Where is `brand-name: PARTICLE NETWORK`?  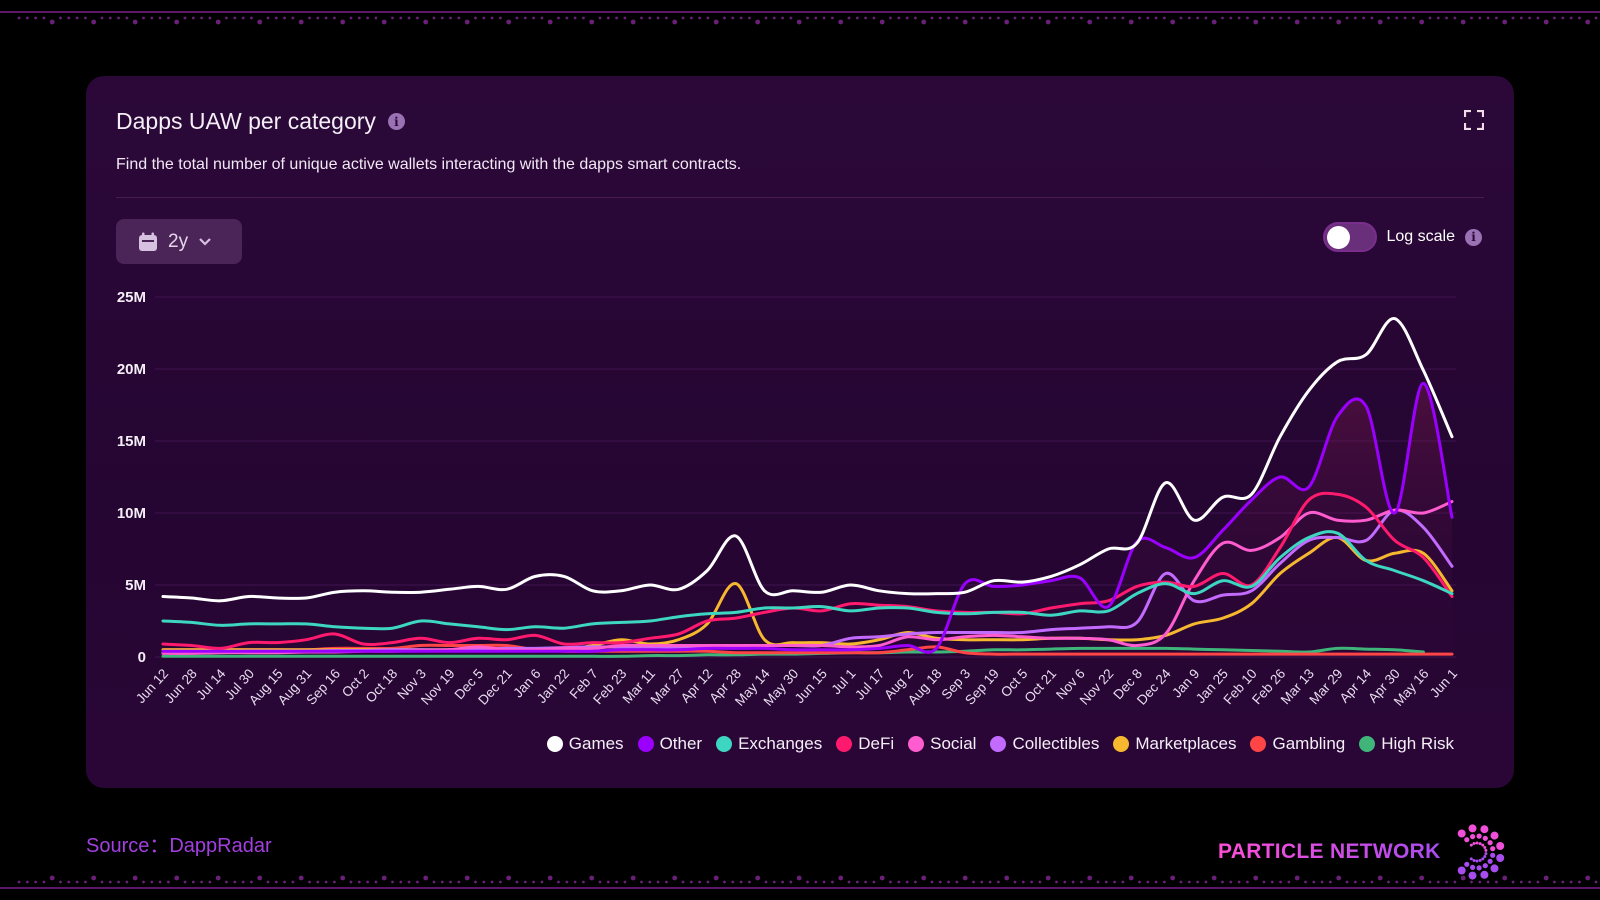
brand-name: PARTICLE NETWORK is located at coordinates (1329, 851).